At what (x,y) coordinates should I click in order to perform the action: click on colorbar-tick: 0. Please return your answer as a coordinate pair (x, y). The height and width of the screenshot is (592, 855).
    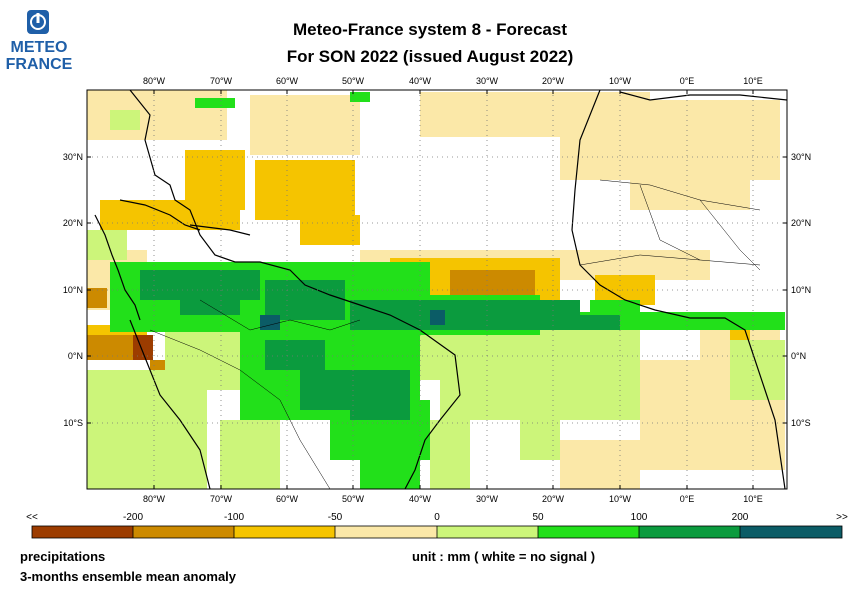
    Looking at the image, I should click on (437, 517).